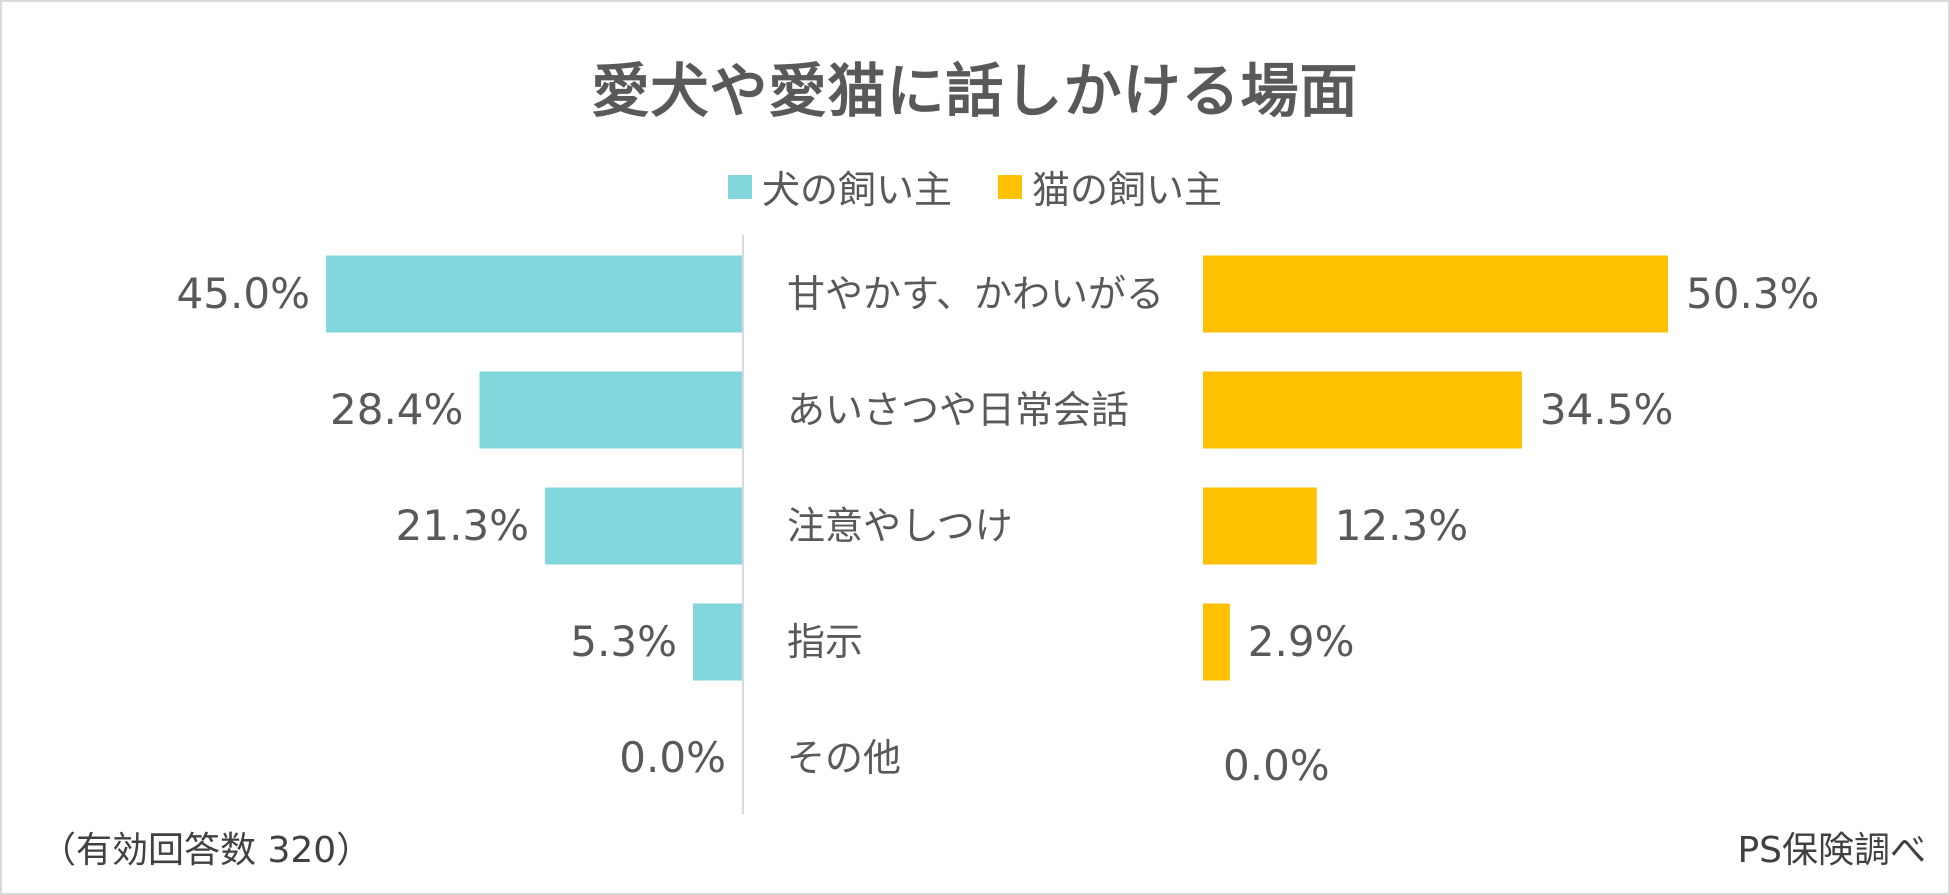 This screenshot has height=895, width=1950. I want to click on dog-data-label: 5.3%, so click(623, 641).